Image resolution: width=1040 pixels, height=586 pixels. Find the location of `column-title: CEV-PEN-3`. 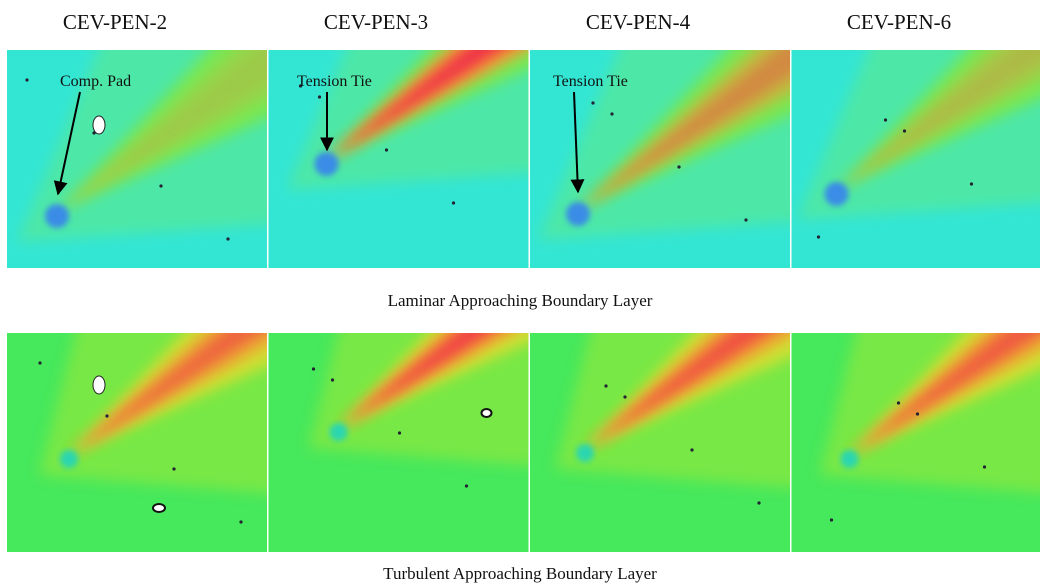

column-title: CEV-PEN-3 is located at coordinates (376, 22).